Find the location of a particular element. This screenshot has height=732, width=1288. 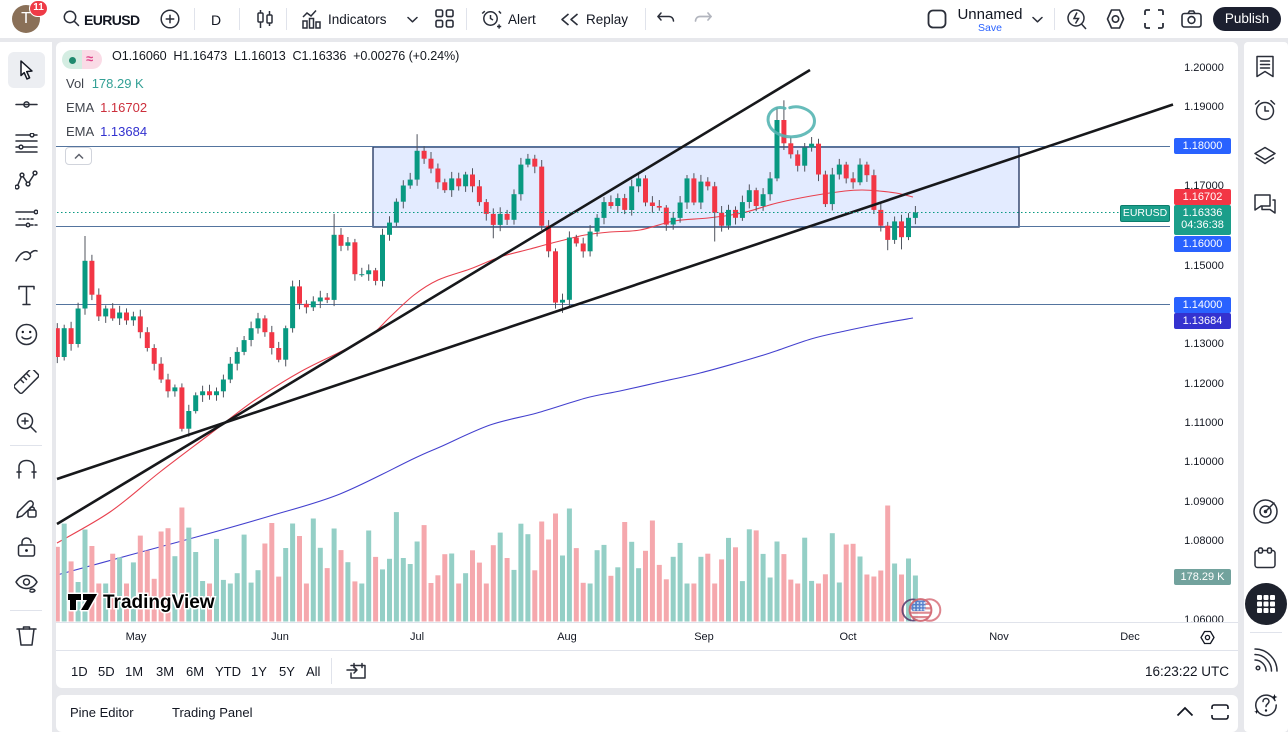

svg-text: TradingView is located at coordinates (159, 602).